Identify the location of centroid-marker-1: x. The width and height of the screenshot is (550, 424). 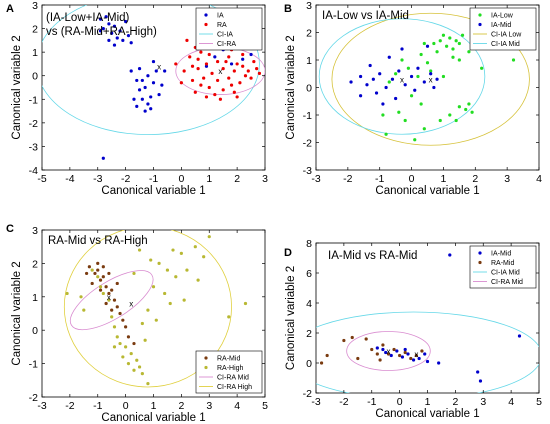
(431, 79).